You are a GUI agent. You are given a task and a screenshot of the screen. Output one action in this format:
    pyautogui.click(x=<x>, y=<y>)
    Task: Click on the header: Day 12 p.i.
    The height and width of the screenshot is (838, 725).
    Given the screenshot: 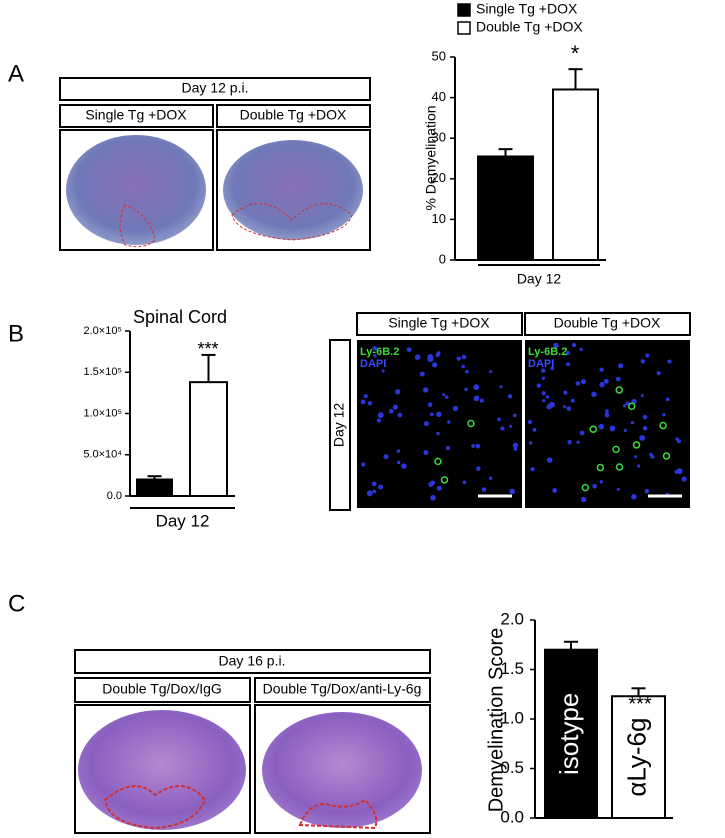 What is the action you would take?
    pyautogui.click(x=215, y=88)
    